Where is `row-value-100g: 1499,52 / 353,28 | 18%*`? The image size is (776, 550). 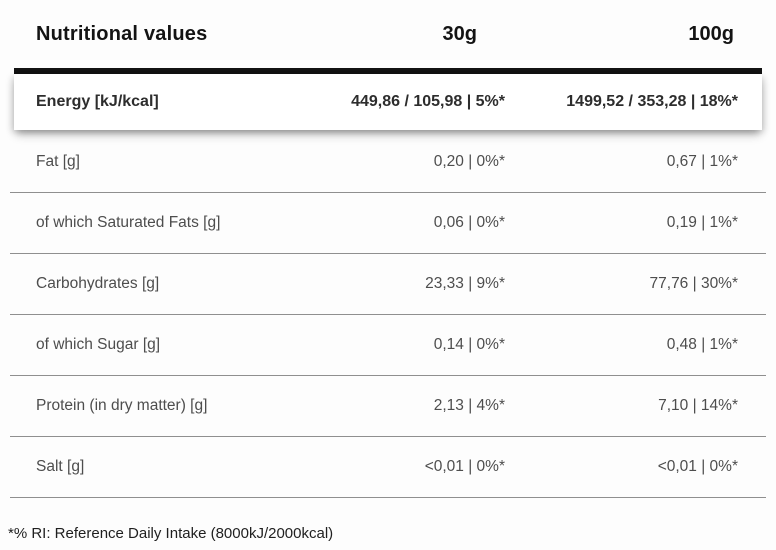 row-value-100g: 1499,52 / 353,28 | 18%* is located at coordinates (652, 101).